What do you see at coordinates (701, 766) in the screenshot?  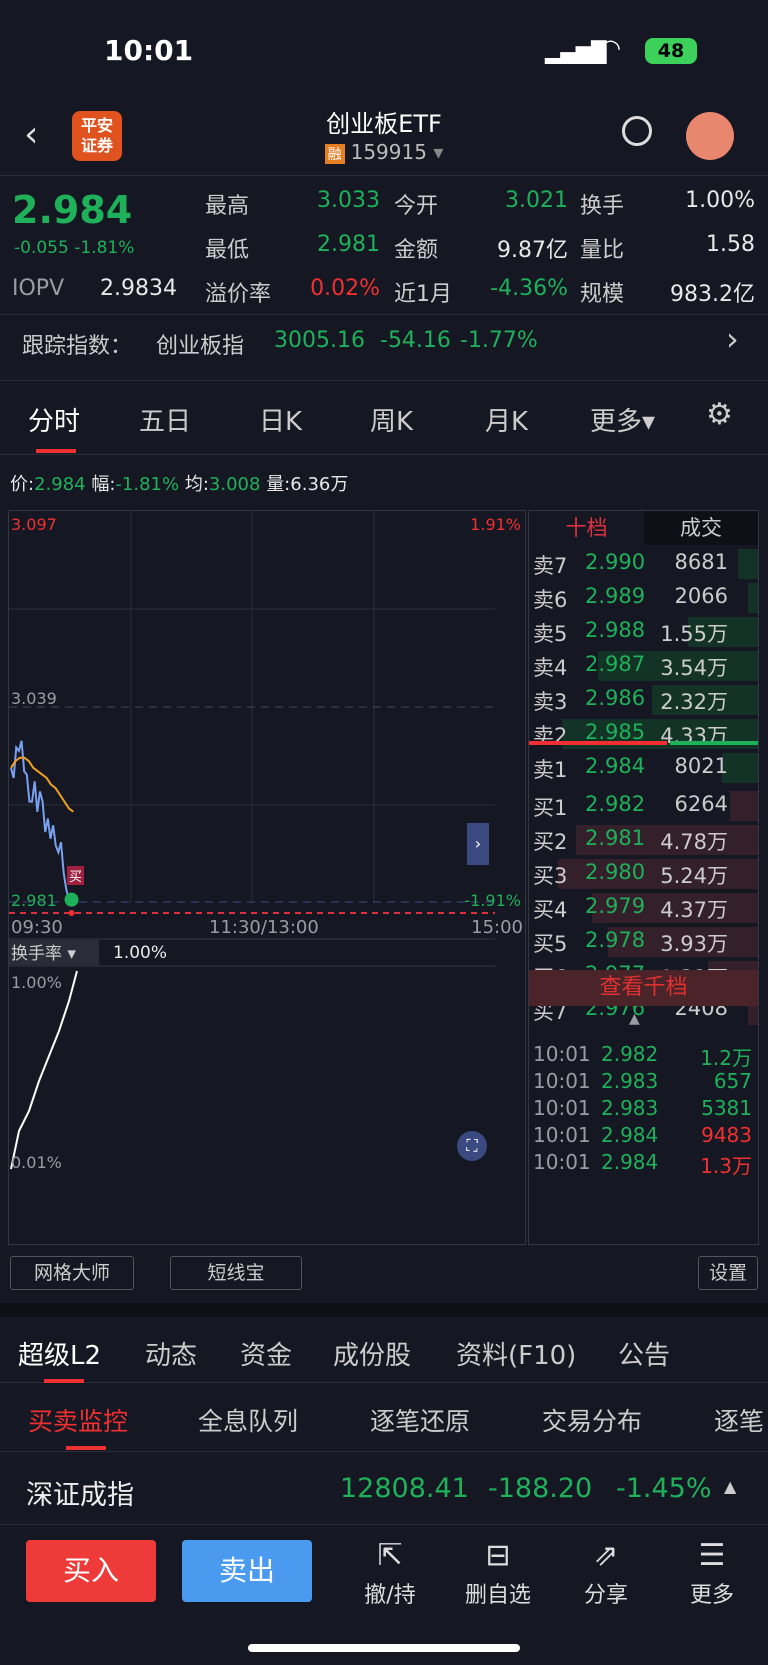 I see `level-volume: 8021` at bounding box center [701, 766].